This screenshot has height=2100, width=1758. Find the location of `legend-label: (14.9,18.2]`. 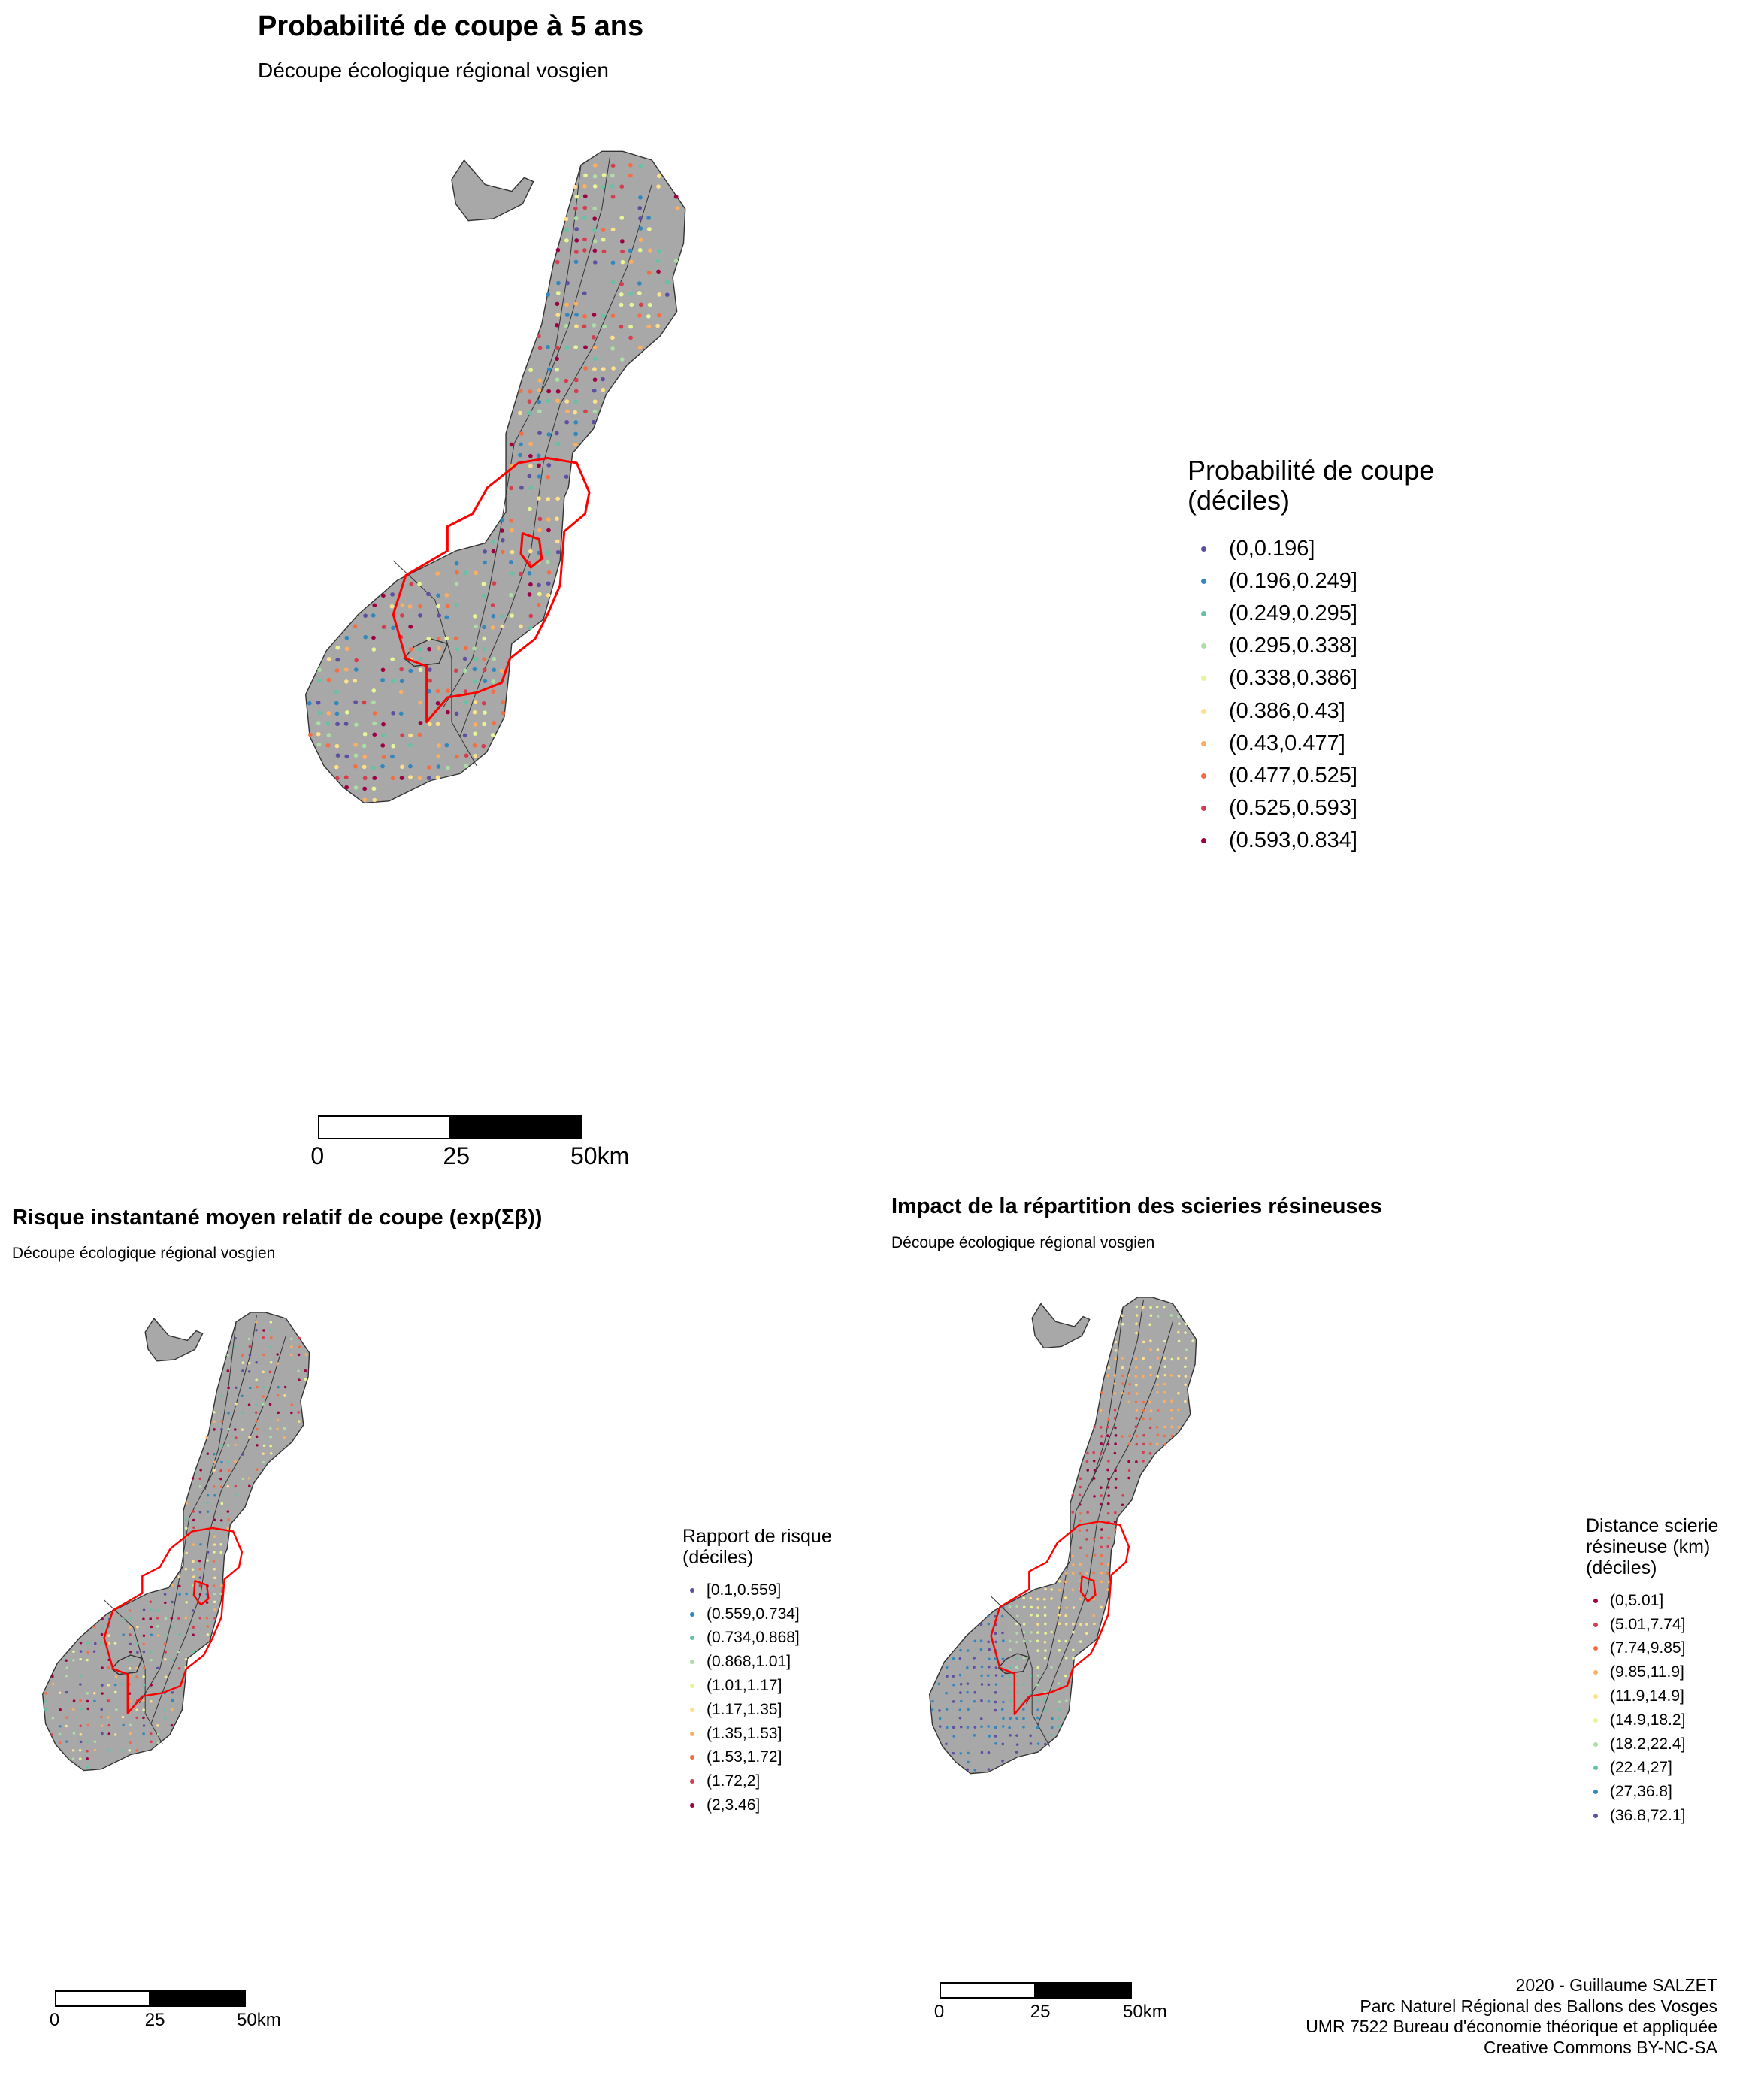

legend-label: (14.9,18.2] is located at coordinates (1648, 1720).